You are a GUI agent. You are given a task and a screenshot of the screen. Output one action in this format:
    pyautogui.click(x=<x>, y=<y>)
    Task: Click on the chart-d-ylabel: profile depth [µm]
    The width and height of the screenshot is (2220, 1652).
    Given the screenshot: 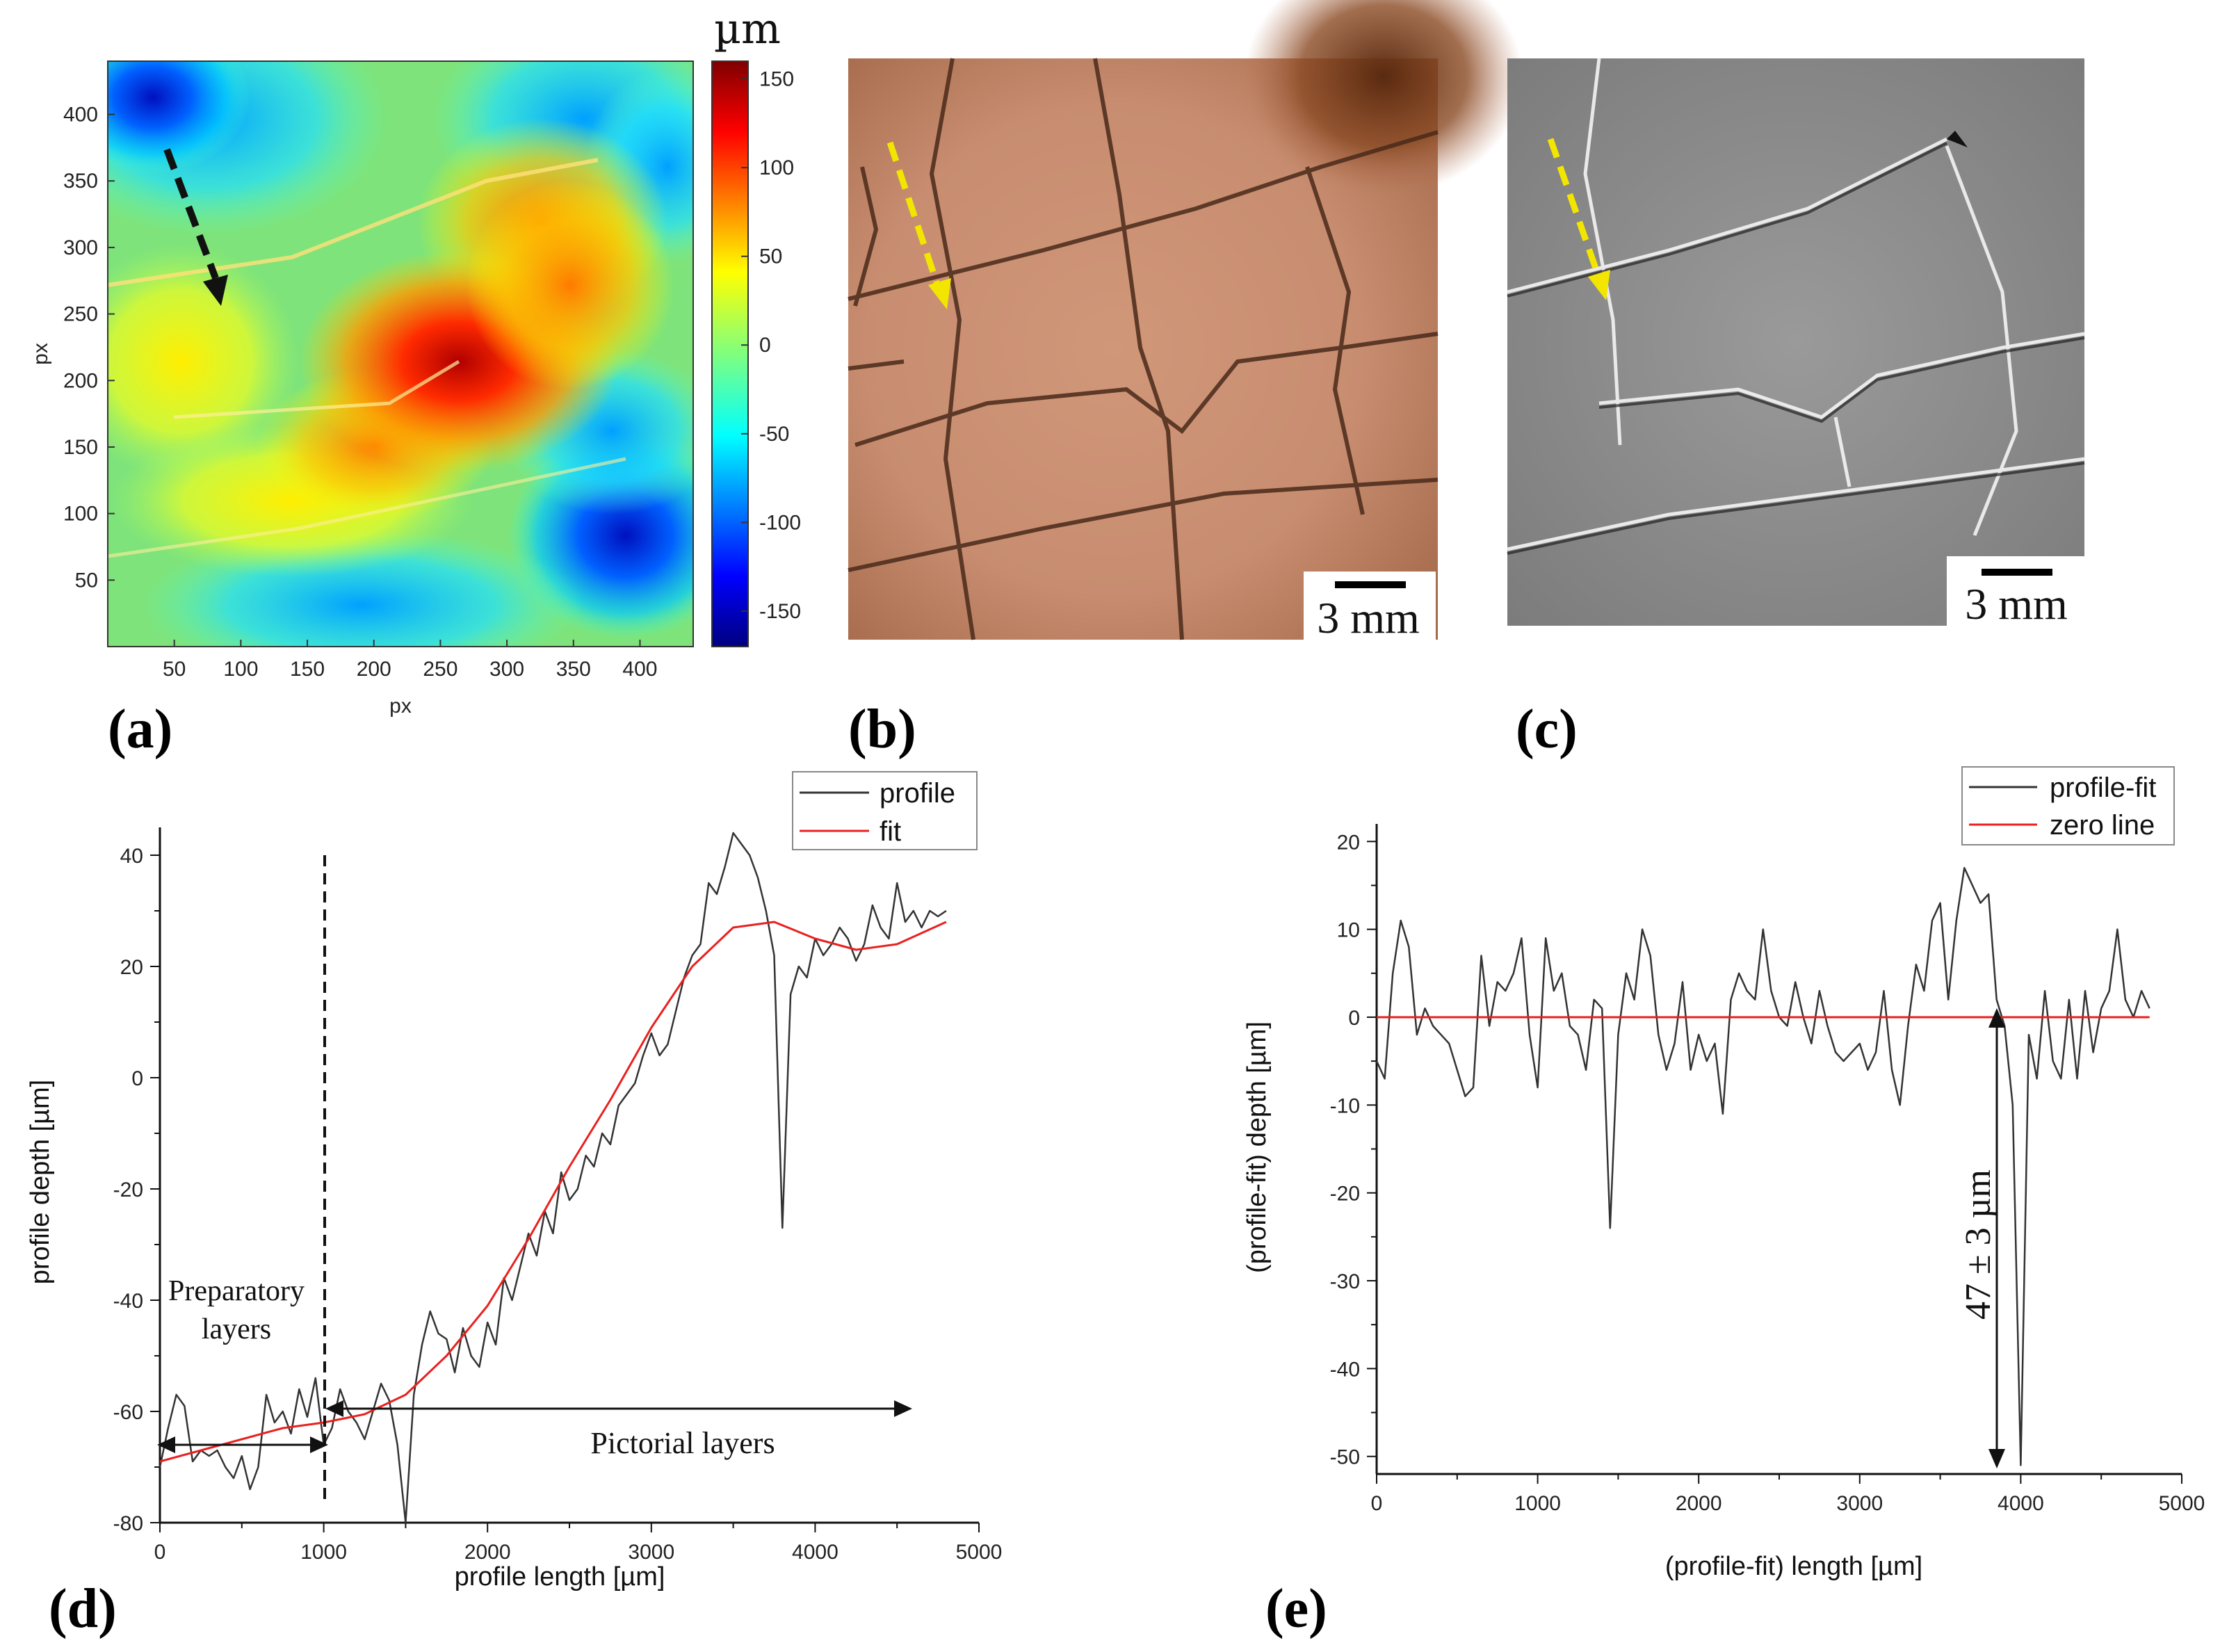 What is the action you would take?
    pyautogui.click(x=40, y=1182)
    